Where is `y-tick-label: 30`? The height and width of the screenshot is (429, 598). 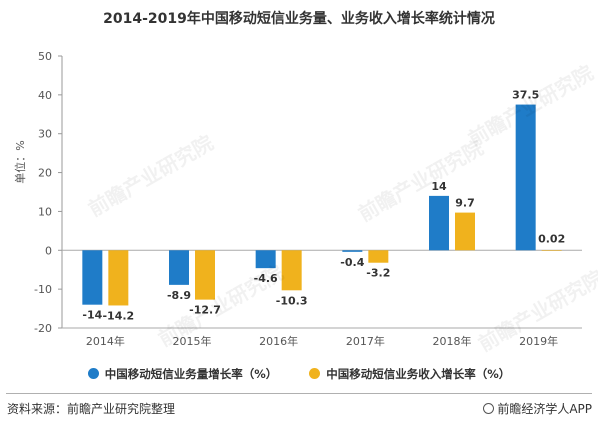 y-tick-label: 30 is located at coordinates (45, 134).